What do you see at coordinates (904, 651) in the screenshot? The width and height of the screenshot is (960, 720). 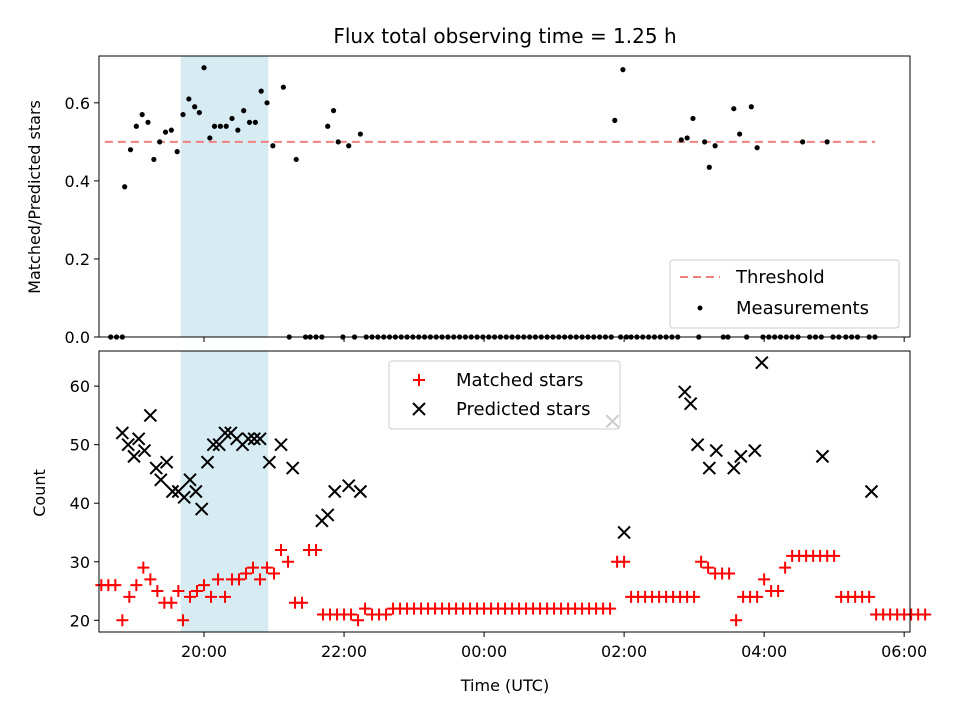 I see `x-tick-label: 06:00` at bounding box center [904, 651].